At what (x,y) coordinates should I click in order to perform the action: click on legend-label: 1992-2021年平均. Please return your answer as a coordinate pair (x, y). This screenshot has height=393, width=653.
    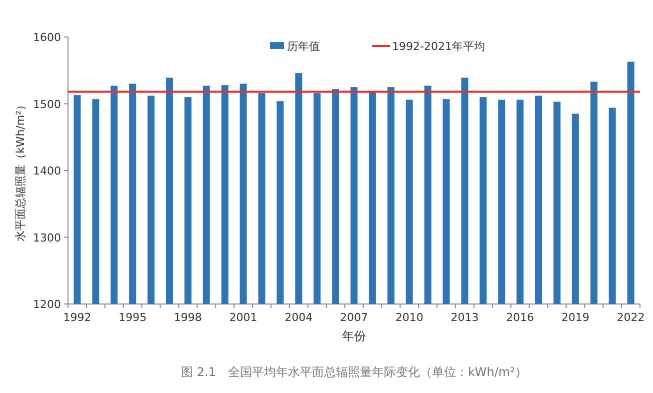
    Looking at the image, I should click on (438, 46).